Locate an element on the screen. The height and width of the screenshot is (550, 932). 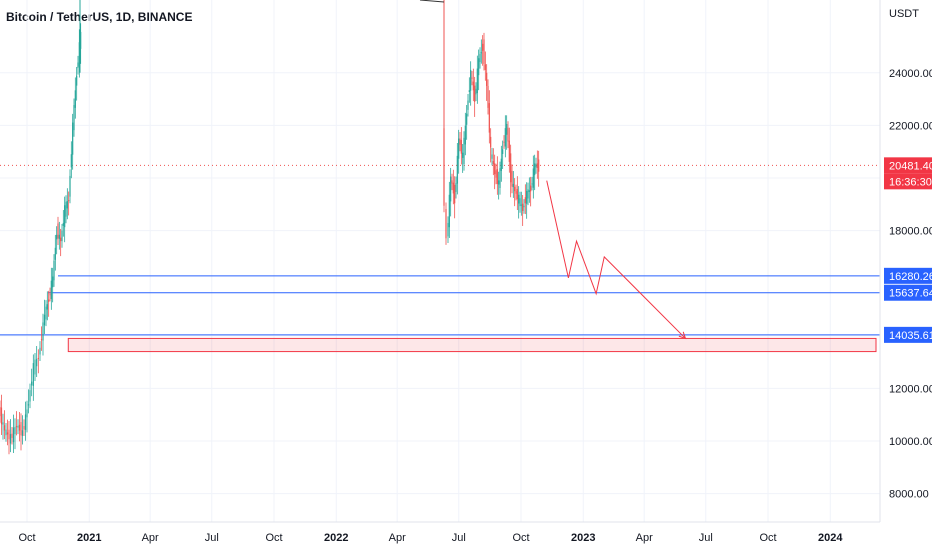
chart-title: Bitcoin / TetherUS, 1D, BINANCE is located at coordinates (99, 17).